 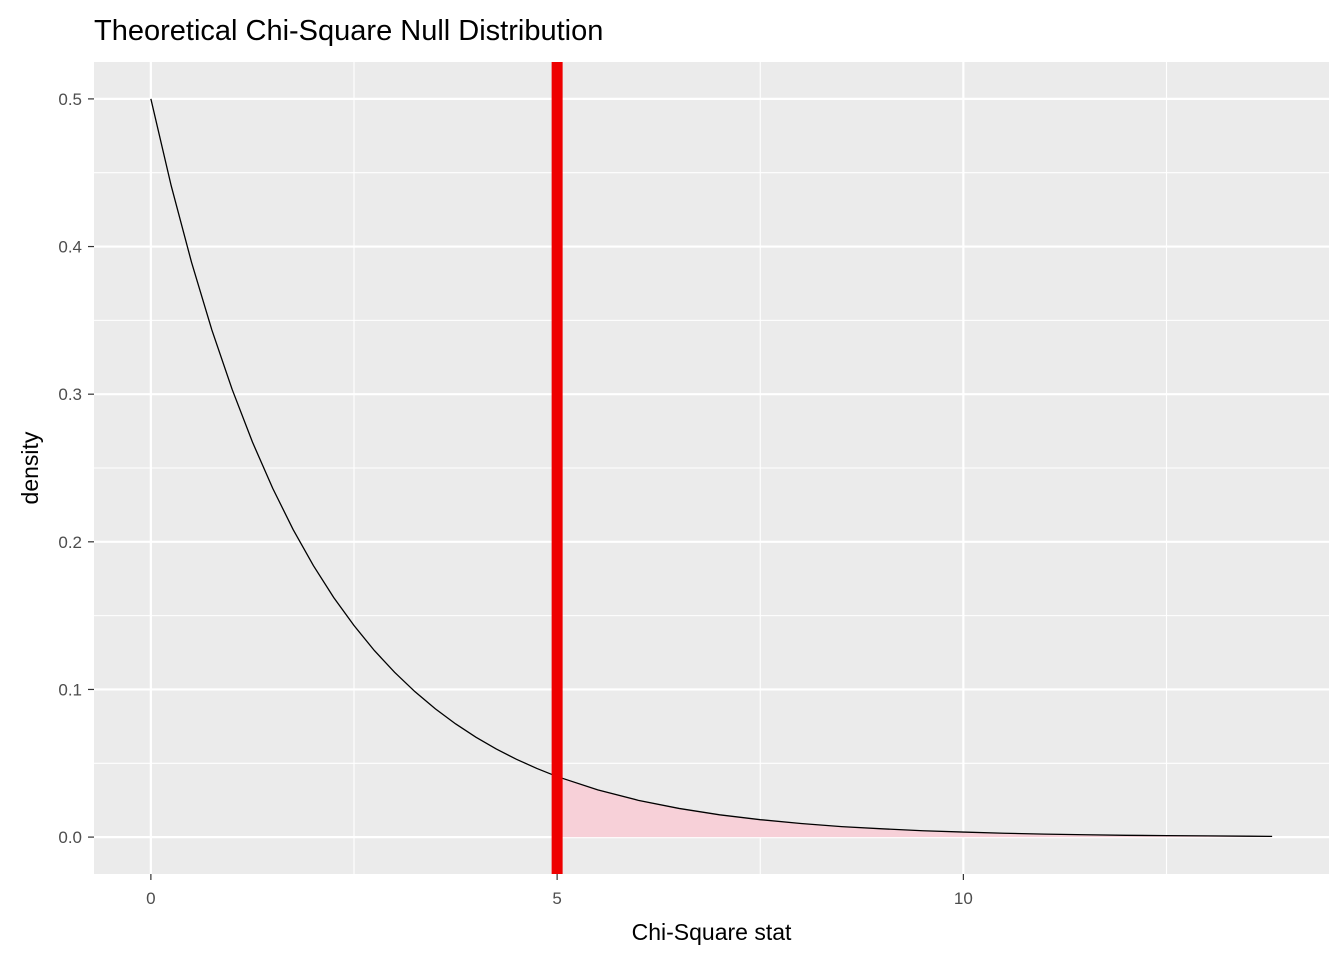 I want to click on x-tick-label: 10, so click(x=963, y=898).